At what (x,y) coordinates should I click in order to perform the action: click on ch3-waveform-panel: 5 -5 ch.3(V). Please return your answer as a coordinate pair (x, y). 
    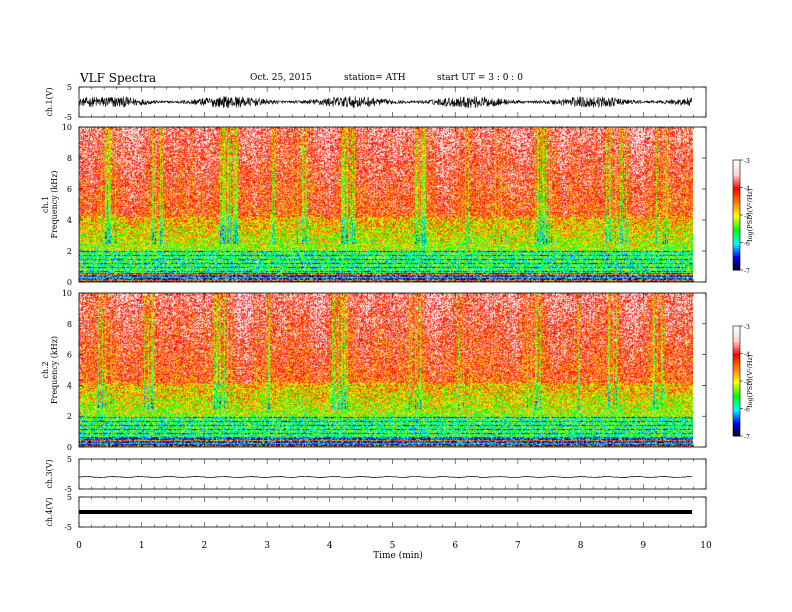
    Looking at the image, I should click on (376, 474).